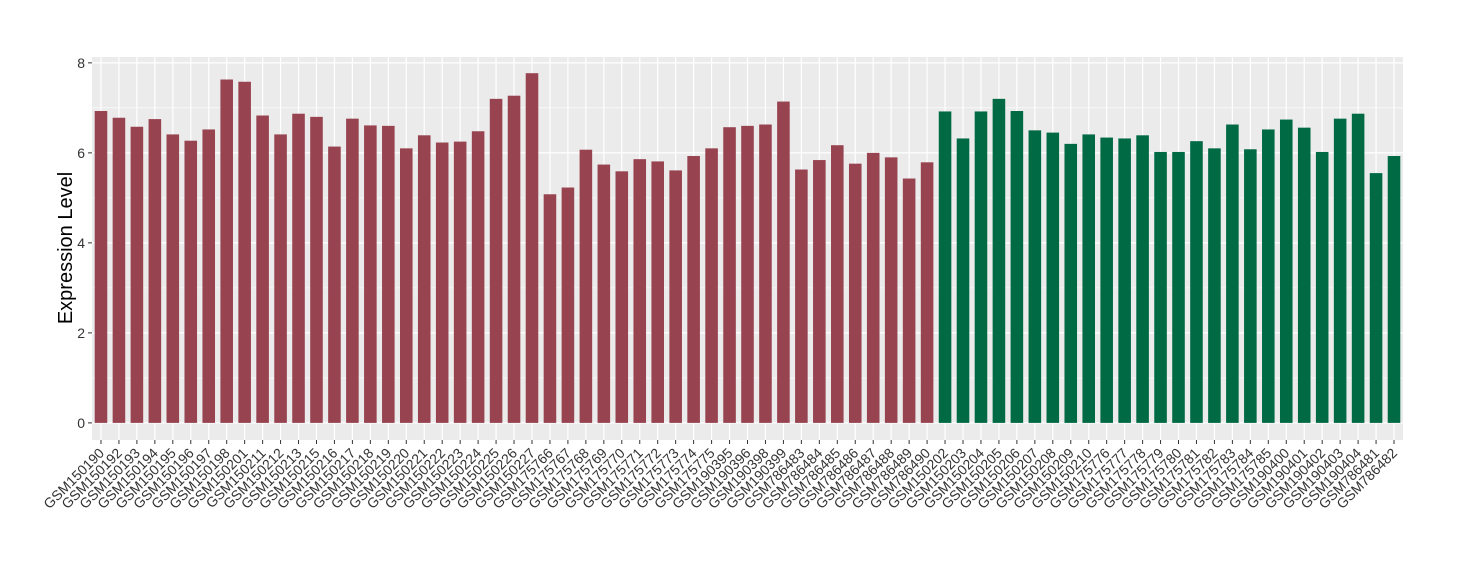  What do you see at coordinates (81, 243) in the screenshot?
I see `y-tick-label: 4` at bounding box center [81, 243].